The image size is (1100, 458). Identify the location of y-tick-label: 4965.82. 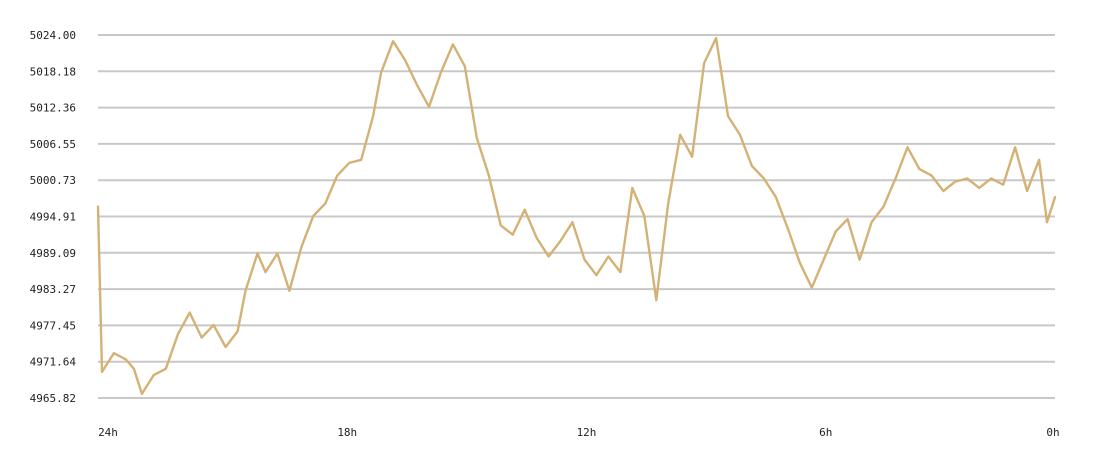
(53, 398).